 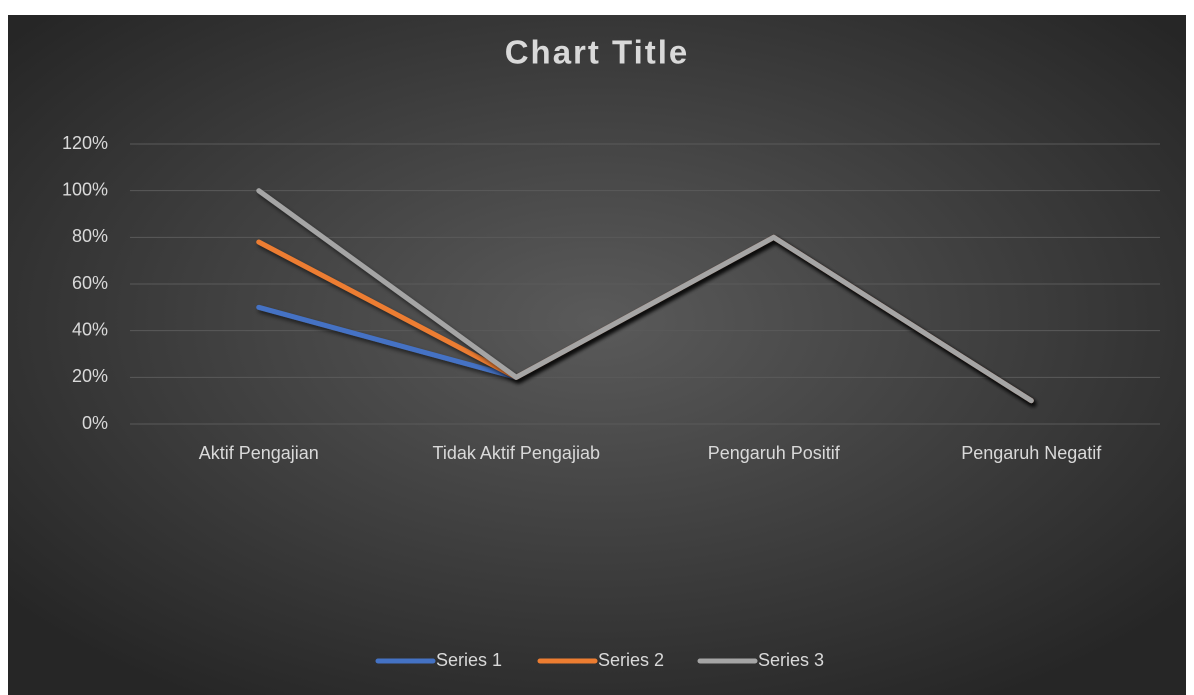 I want to click on x-tick-label: Aktif Pengajian, so click(x=259, y=453).